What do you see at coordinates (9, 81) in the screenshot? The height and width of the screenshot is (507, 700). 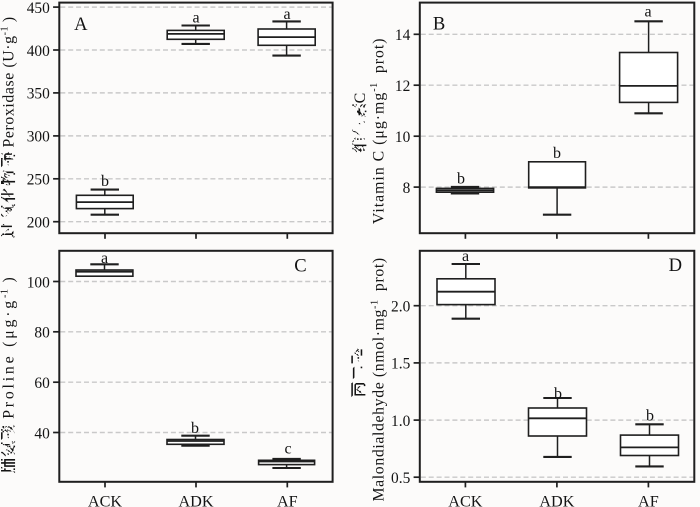 I see `svg-text: Peroxidase (U·g-1 )` at bounding box center [9, 81].